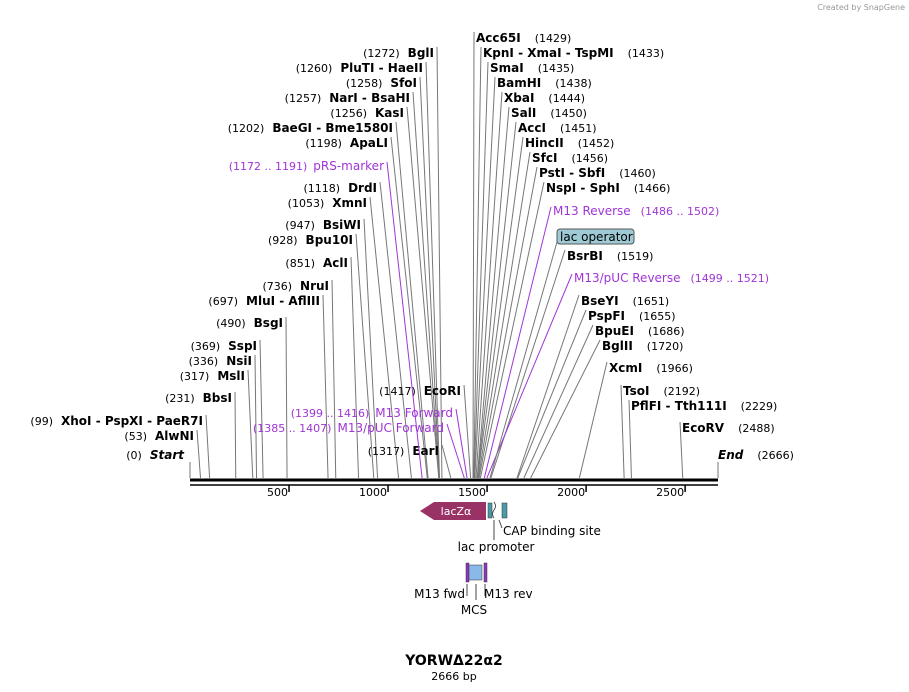  Describe the element at coordinates (277, 286) in the screenshot. I see `site-position: (736)` at that location.